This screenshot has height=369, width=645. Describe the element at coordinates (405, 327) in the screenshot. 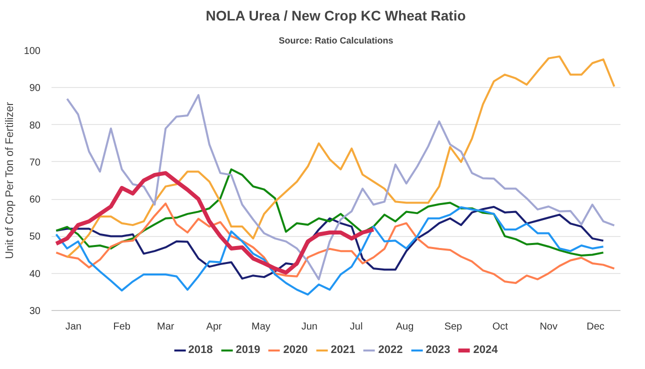

I see `x-tick-label: Aug` at that location.